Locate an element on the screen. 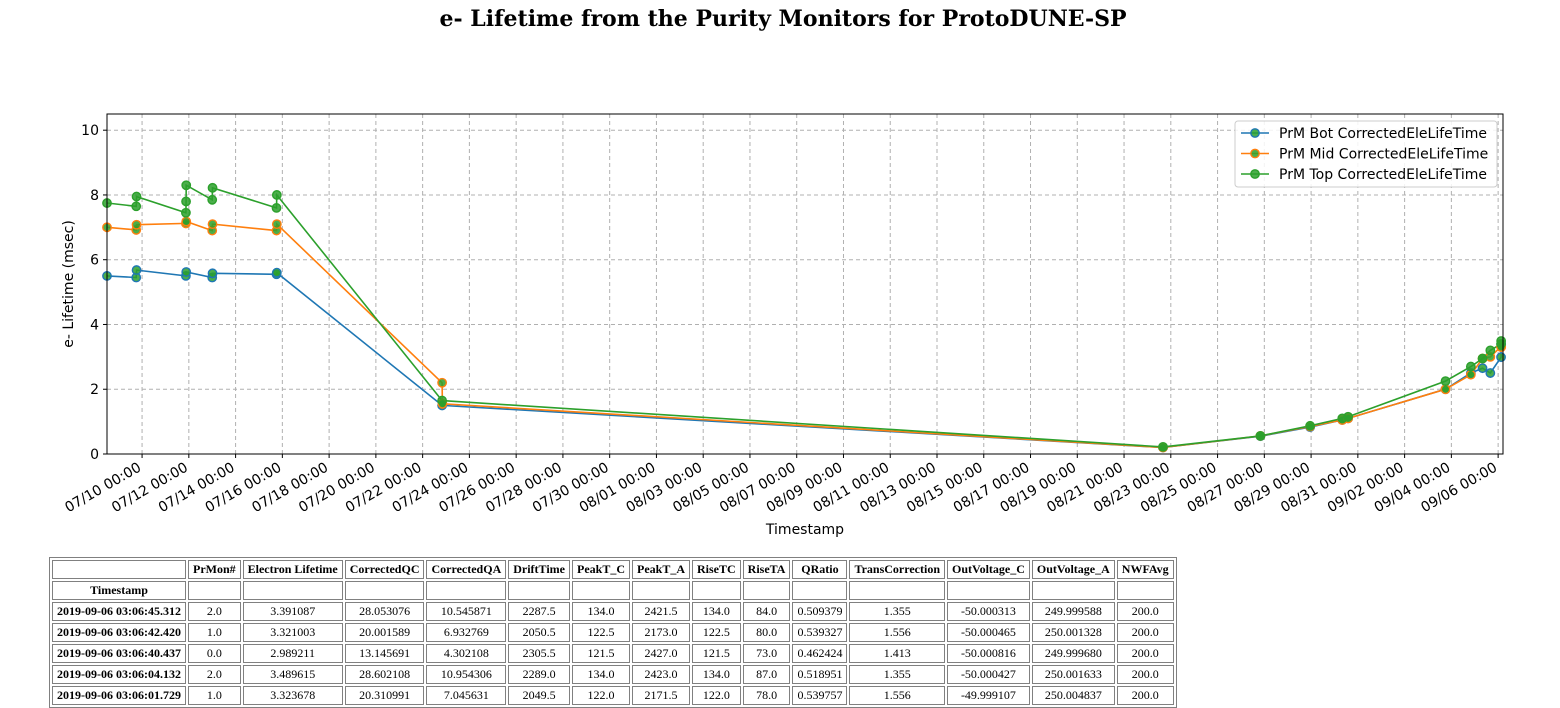  table-cell: 0.518951 is located at coordinates (820, 674).